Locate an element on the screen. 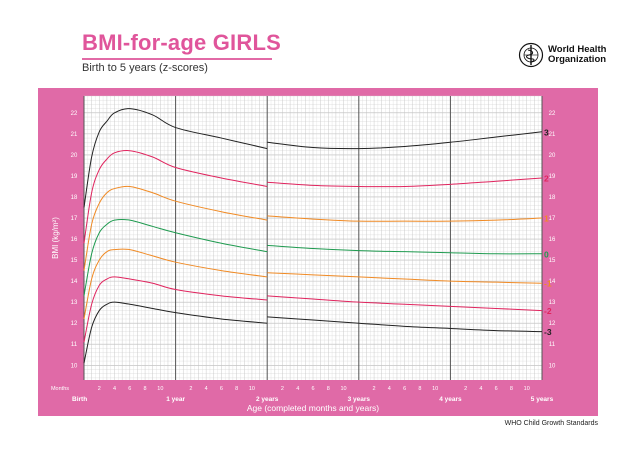 The image size is (638, 451). y-tick-label-right: 14 is located at coordinates (552, 282).